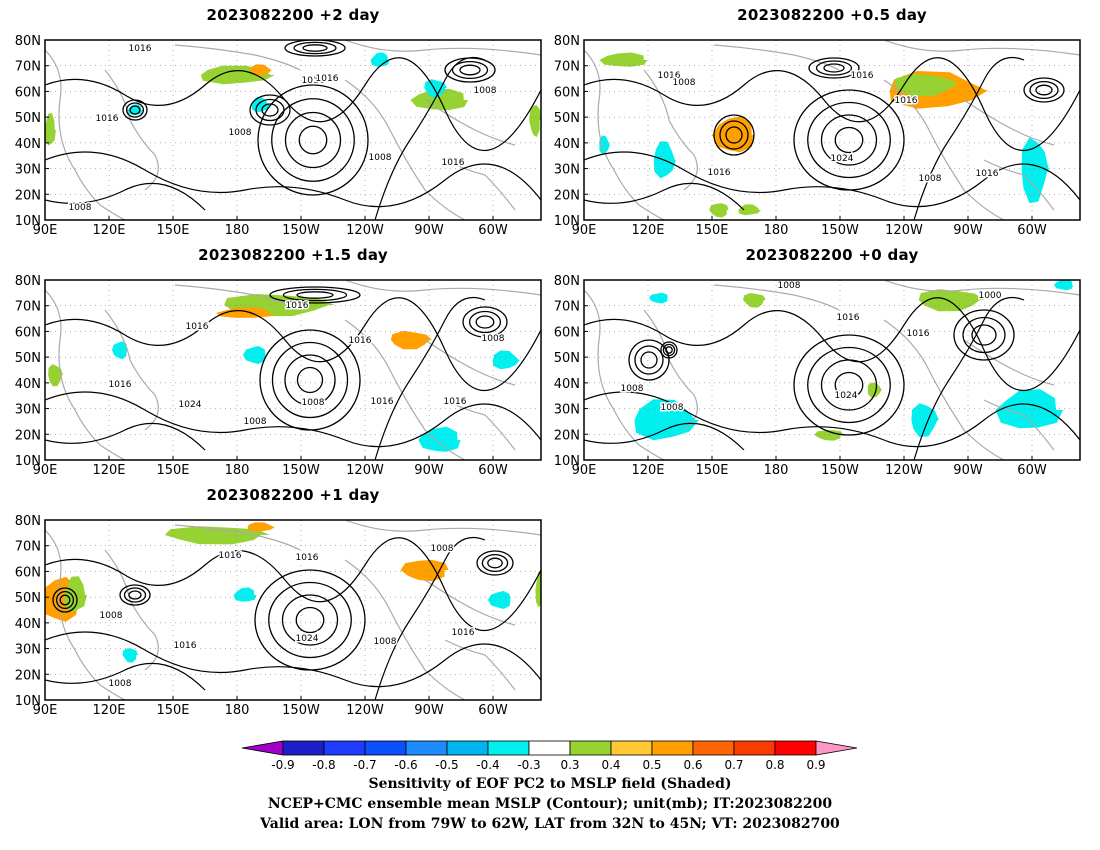  What do you see at coordinates (28, 598) in the screenshot?
I see `lat-tick-label: 50N` at bounding box center [28, 598].